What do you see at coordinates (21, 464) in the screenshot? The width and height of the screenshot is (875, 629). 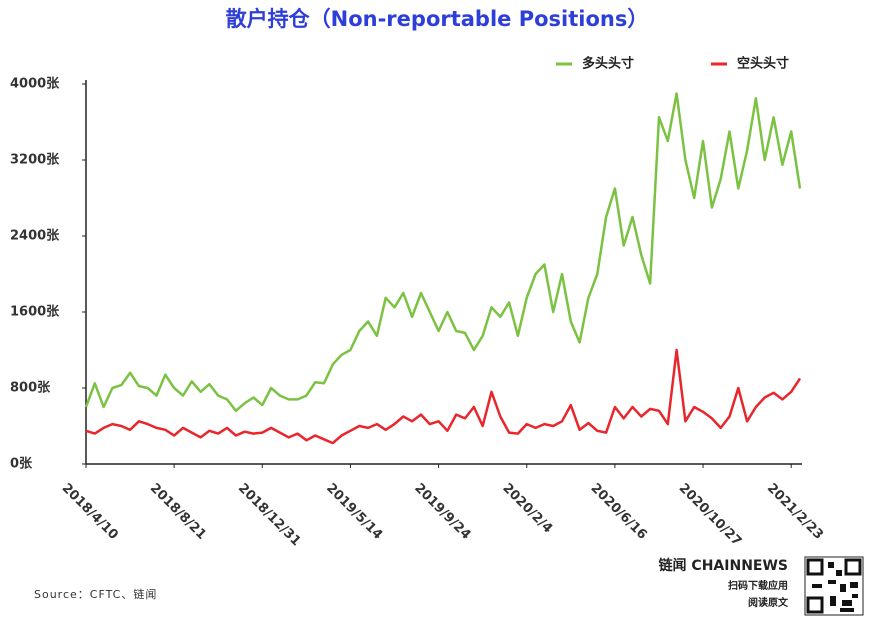 I see `y-tick-label: 0张` at bounding box center [21, 464].